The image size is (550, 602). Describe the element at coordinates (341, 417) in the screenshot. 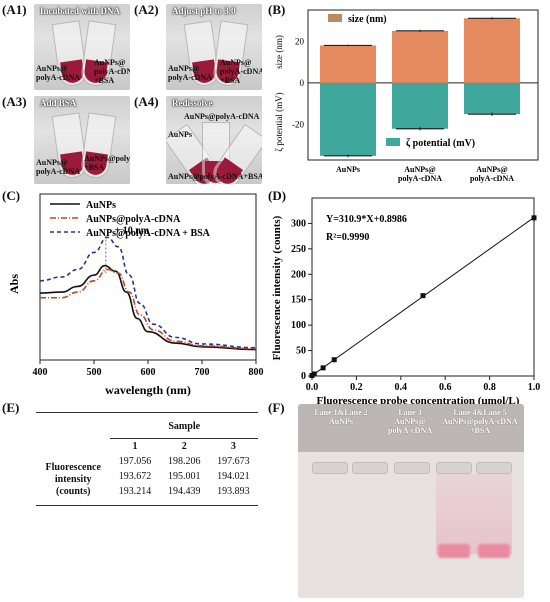

I see `gel-lane-label: Lane 1&Lane 2 AuNPs` at that location.